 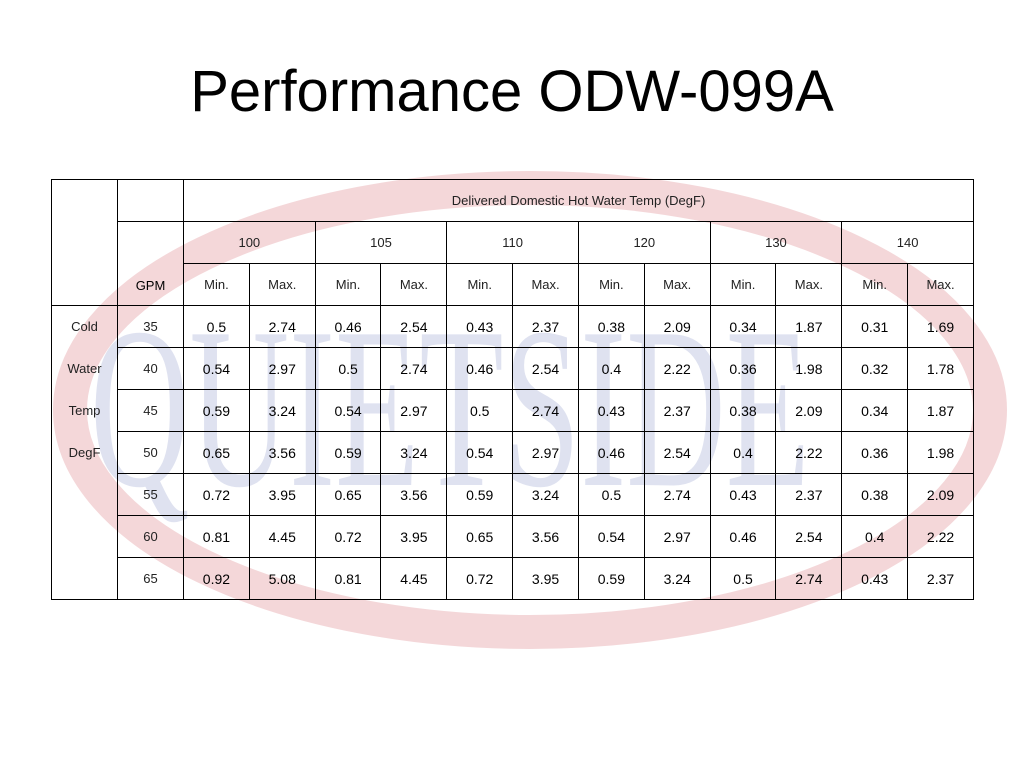 I want to click on value-cell: 0.72, so click(x=480, y=578).